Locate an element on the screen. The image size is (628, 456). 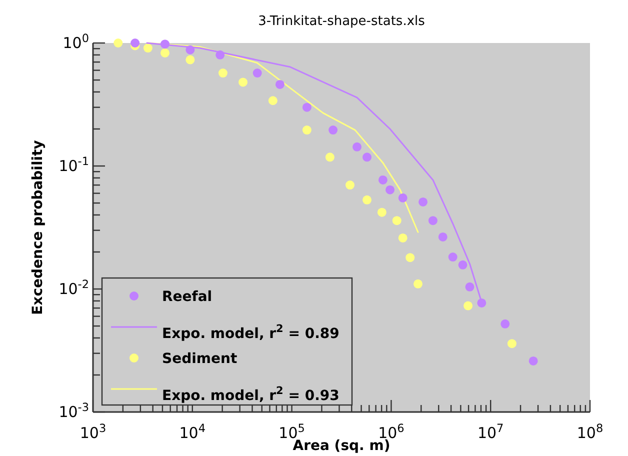
y-tick-label: 10$^{-3}$ is located at coordinates (73, 410).